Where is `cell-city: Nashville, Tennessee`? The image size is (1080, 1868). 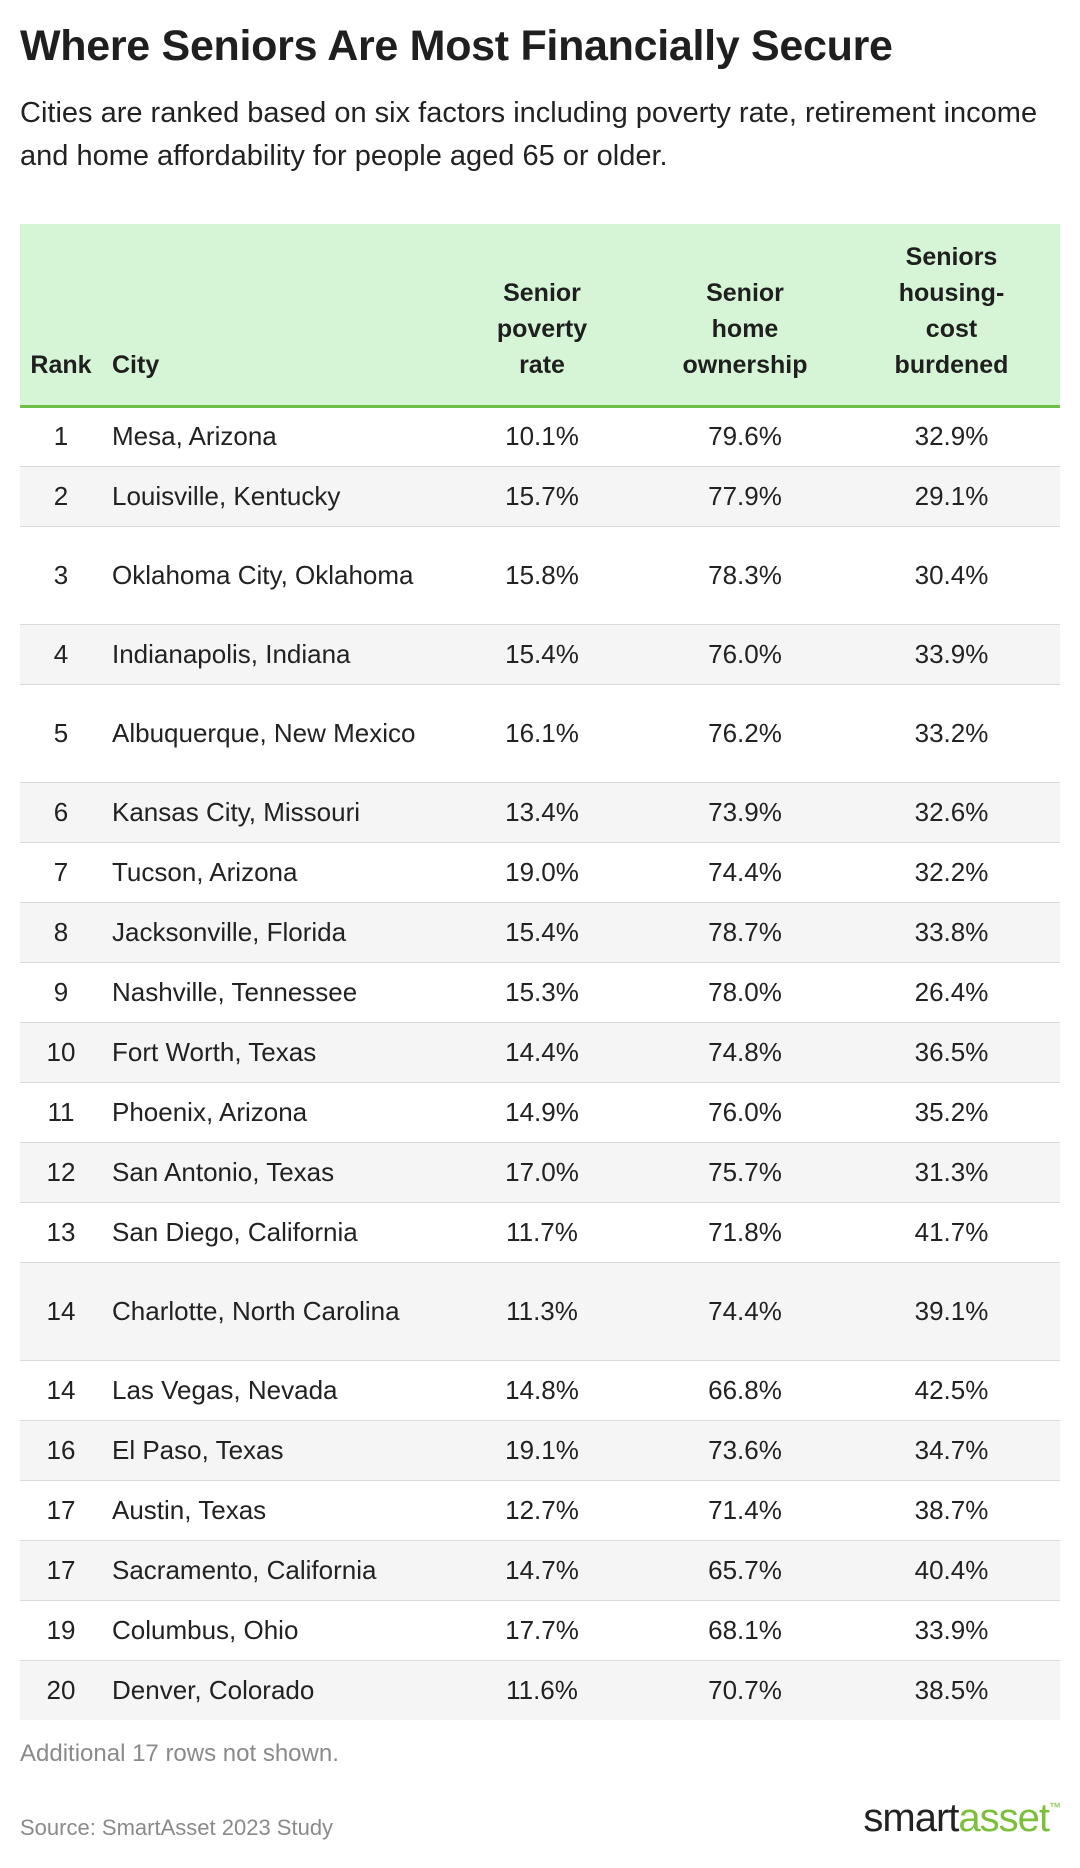
cell-city: Nashville, Tennessee is located at coordinates (269, 992).